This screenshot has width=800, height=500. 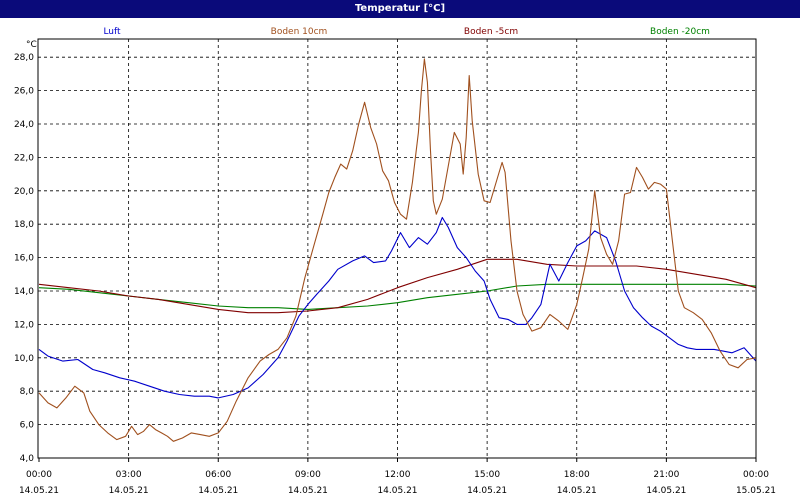 What do you see at coordinates (24, 158) in the screenshot?
I see `y-tick-label: 22,0` at bounding box center [24, 158].